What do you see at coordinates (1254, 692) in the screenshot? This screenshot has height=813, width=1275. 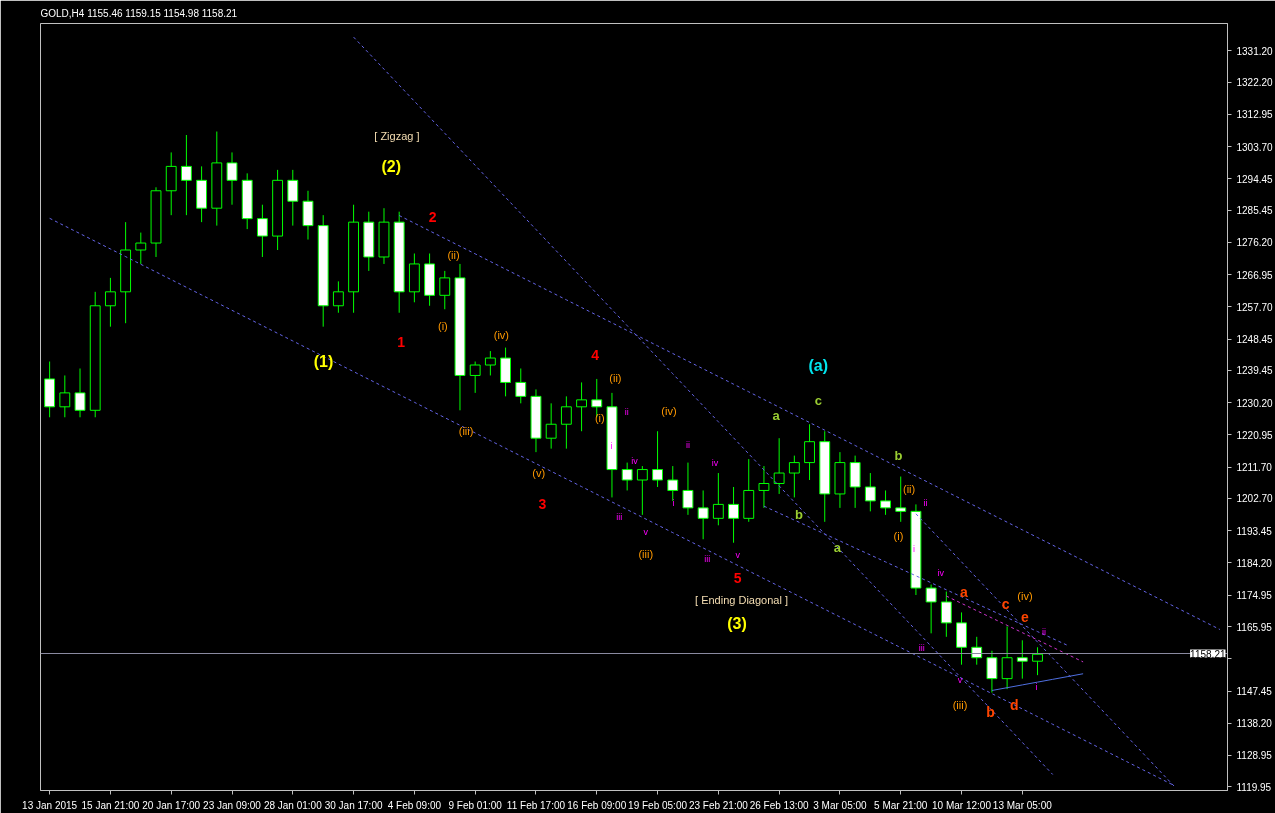 I see `y-tick-label: 1147.45` at bounding box center [1254, 692].